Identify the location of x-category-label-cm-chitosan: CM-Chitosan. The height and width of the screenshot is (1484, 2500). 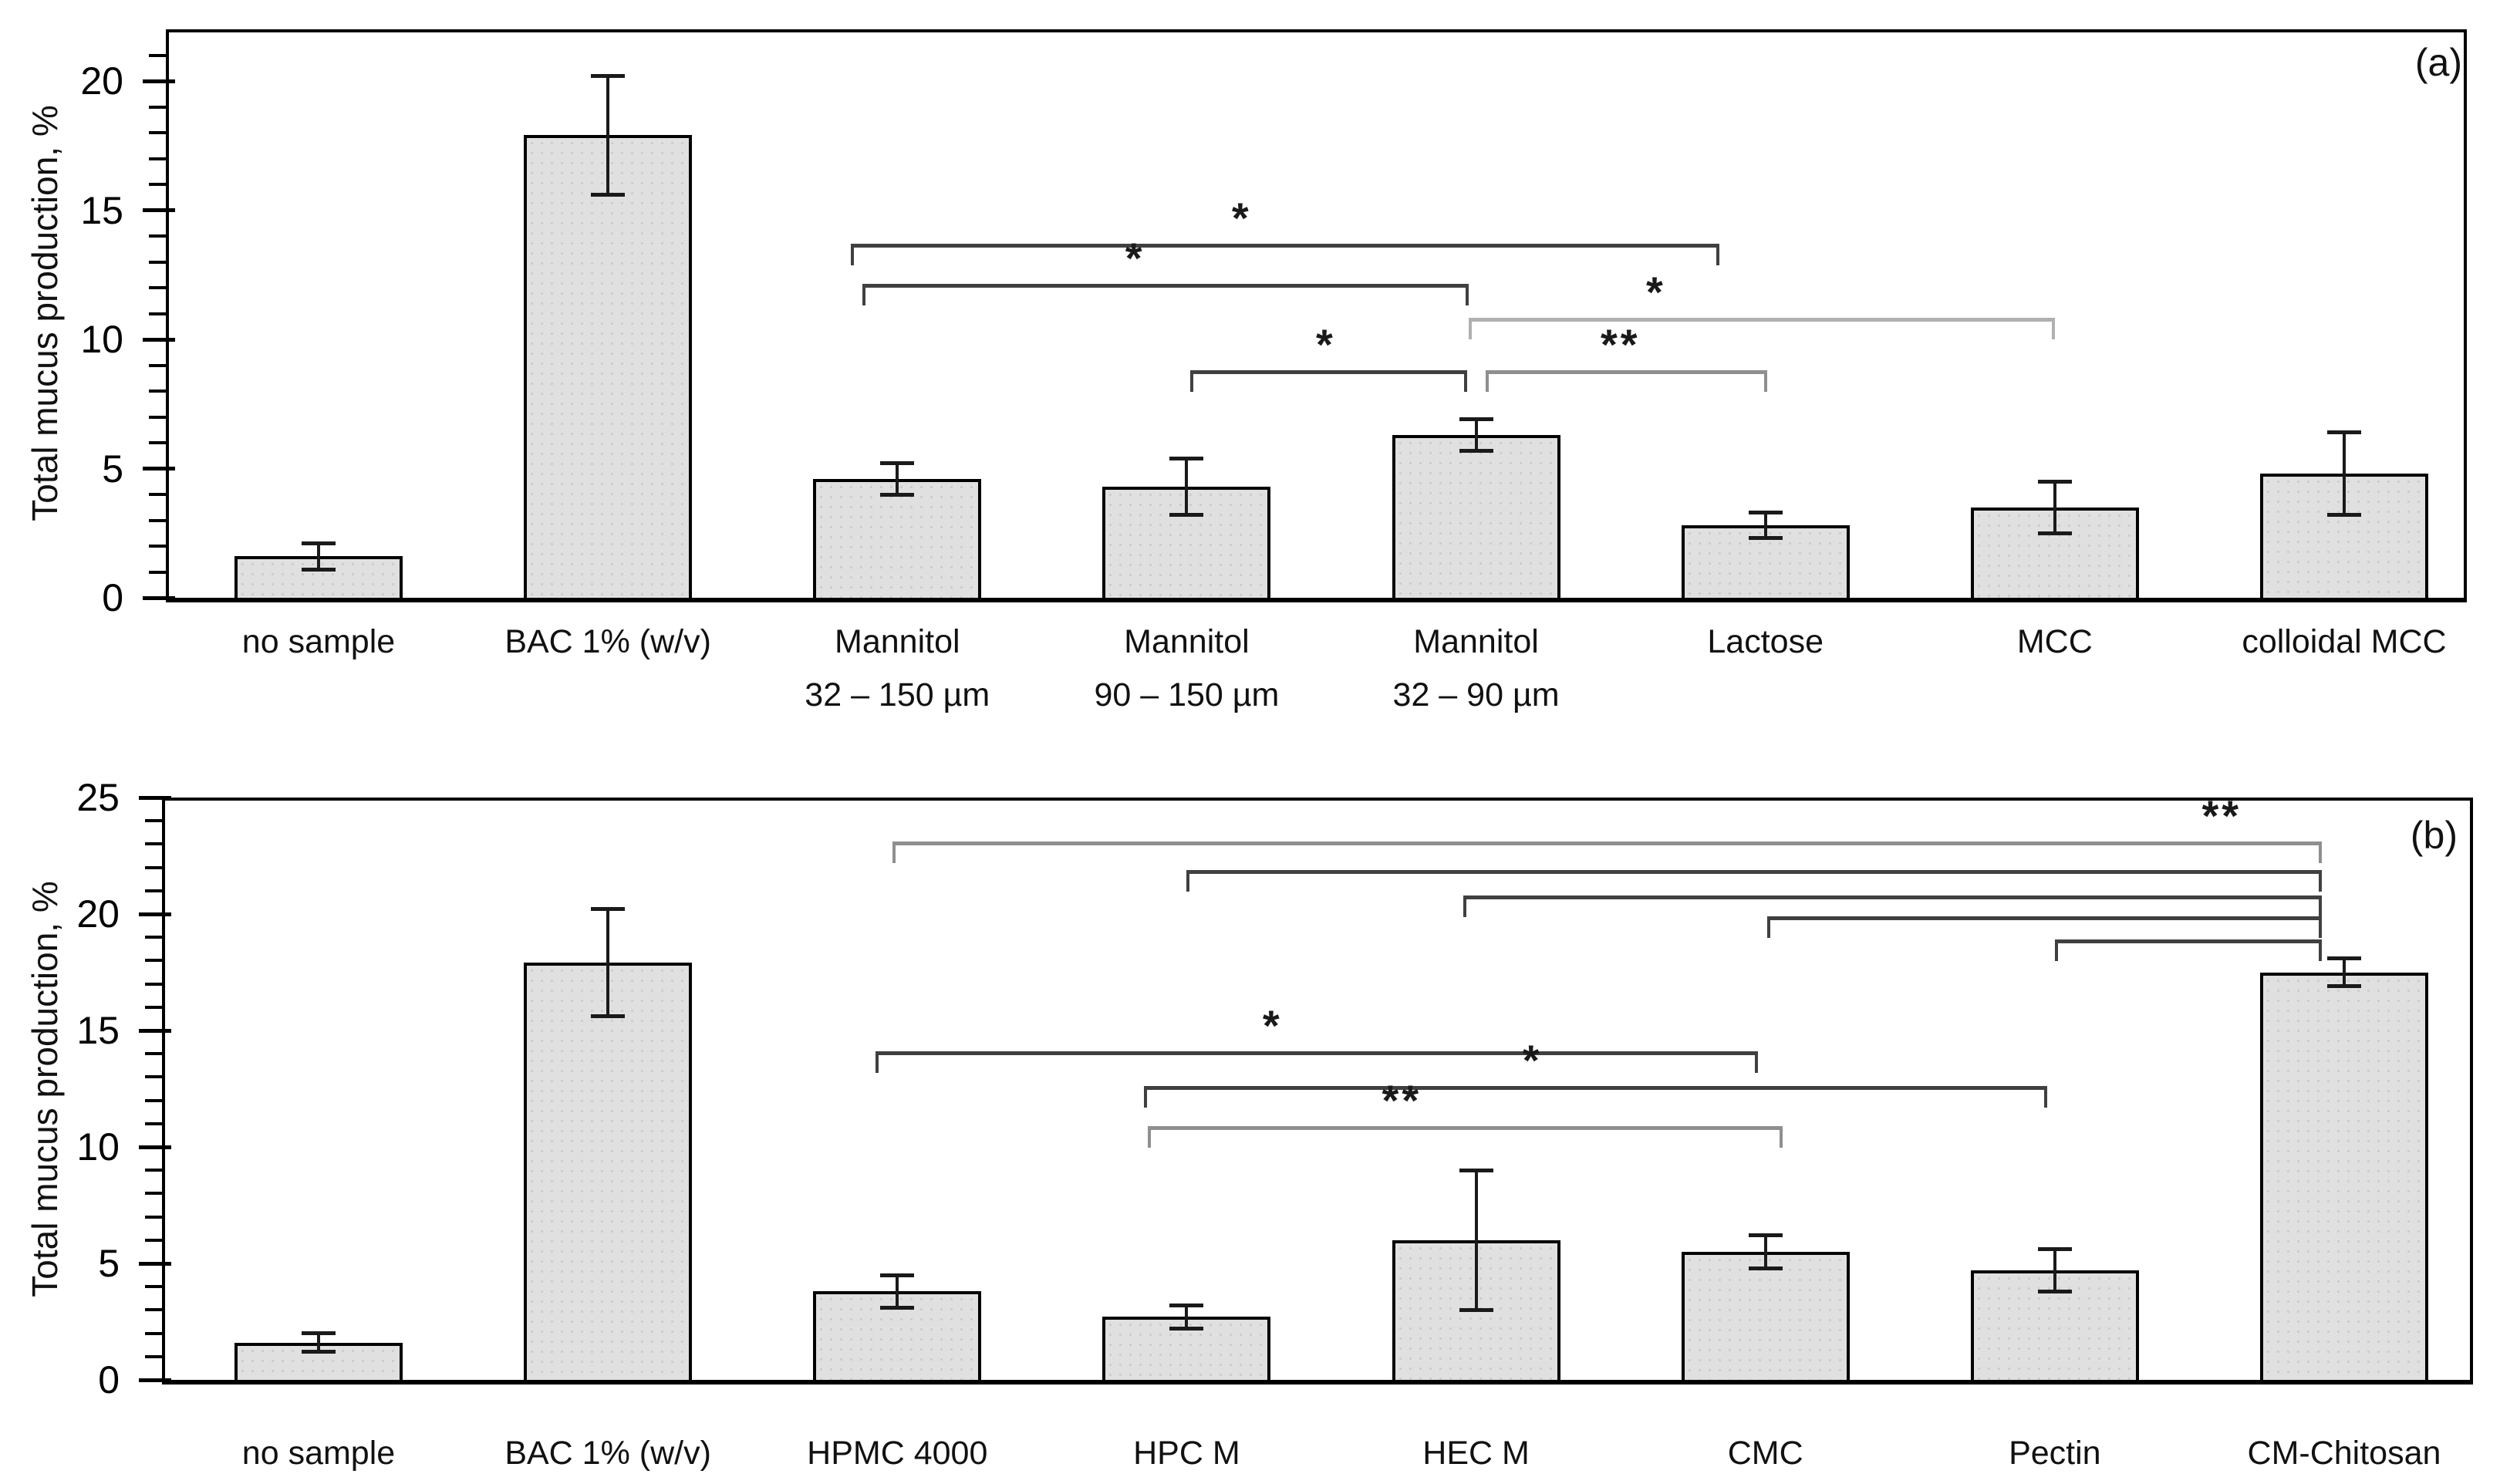
(2344, 1453).